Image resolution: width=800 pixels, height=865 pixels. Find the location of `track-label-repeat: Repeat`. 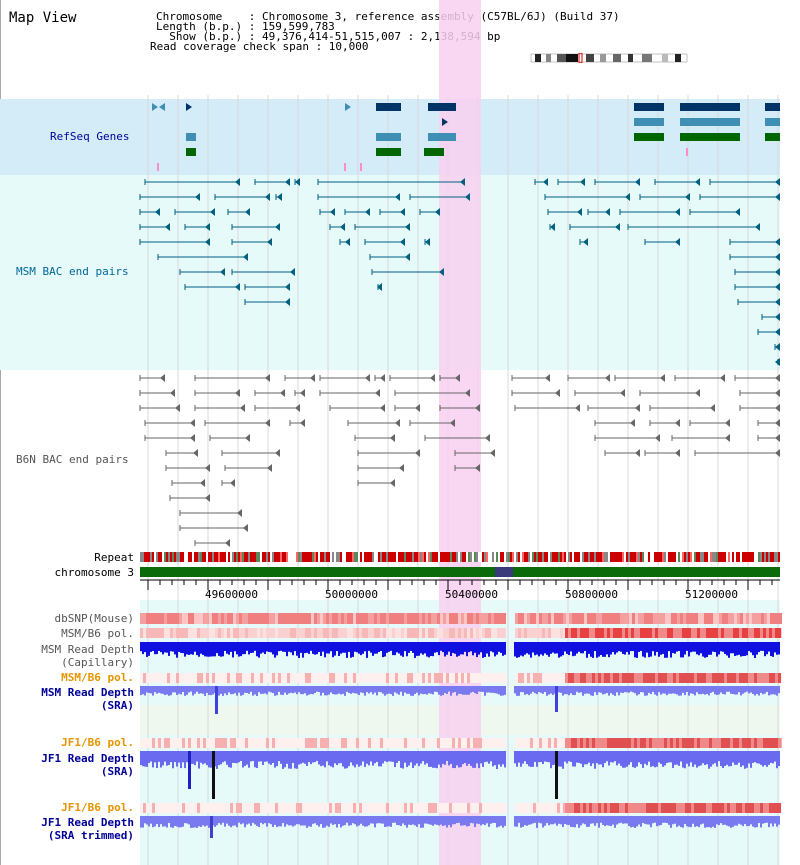

track-label-repeat: Repeat is located at coordinates (114, 557).